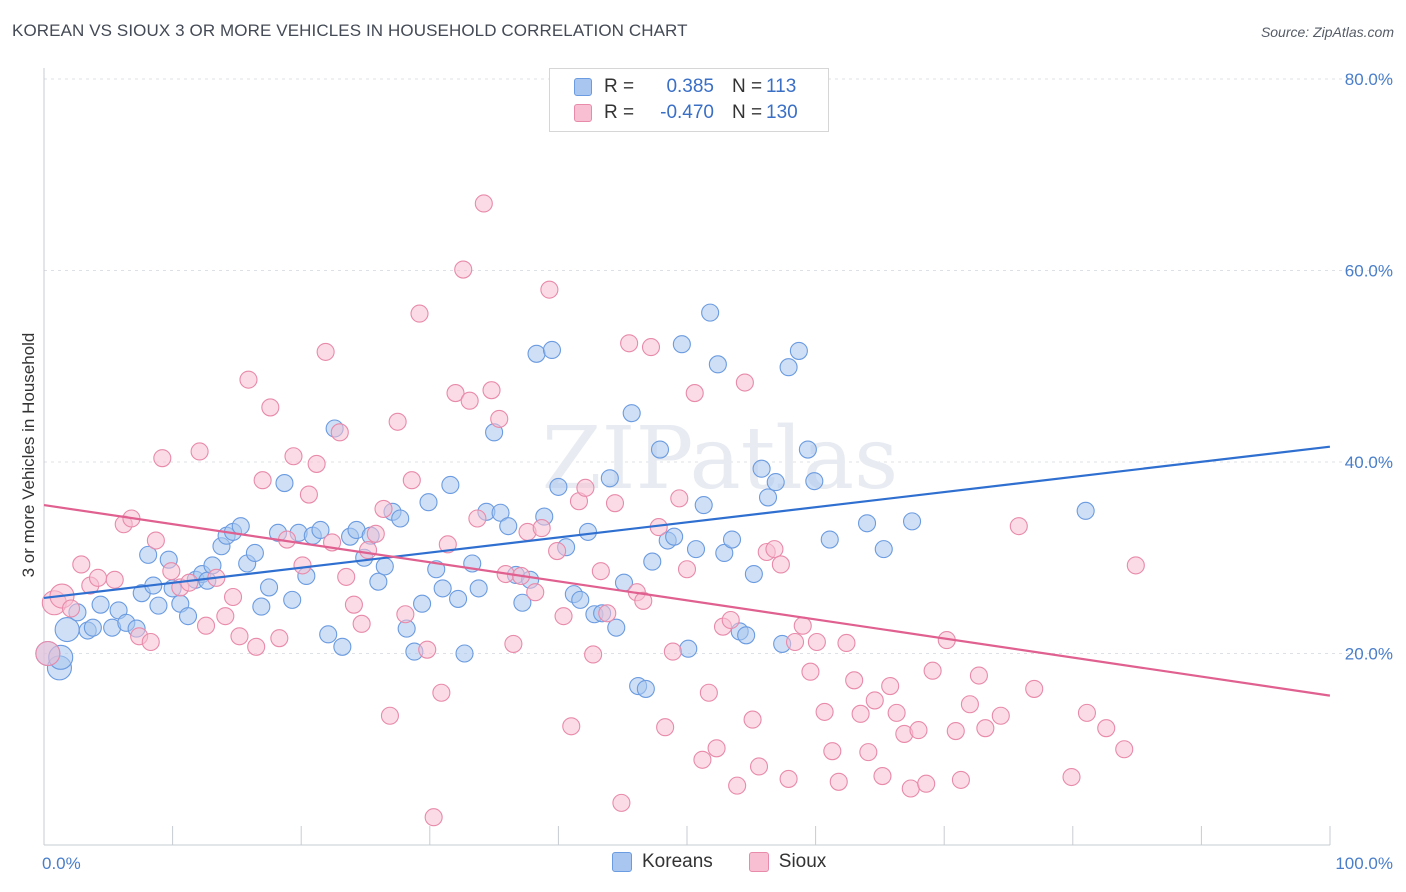  Describe the element at coordinates (687, 112) in the screenshot. I see `legend-r-value: -0.470` at that location.